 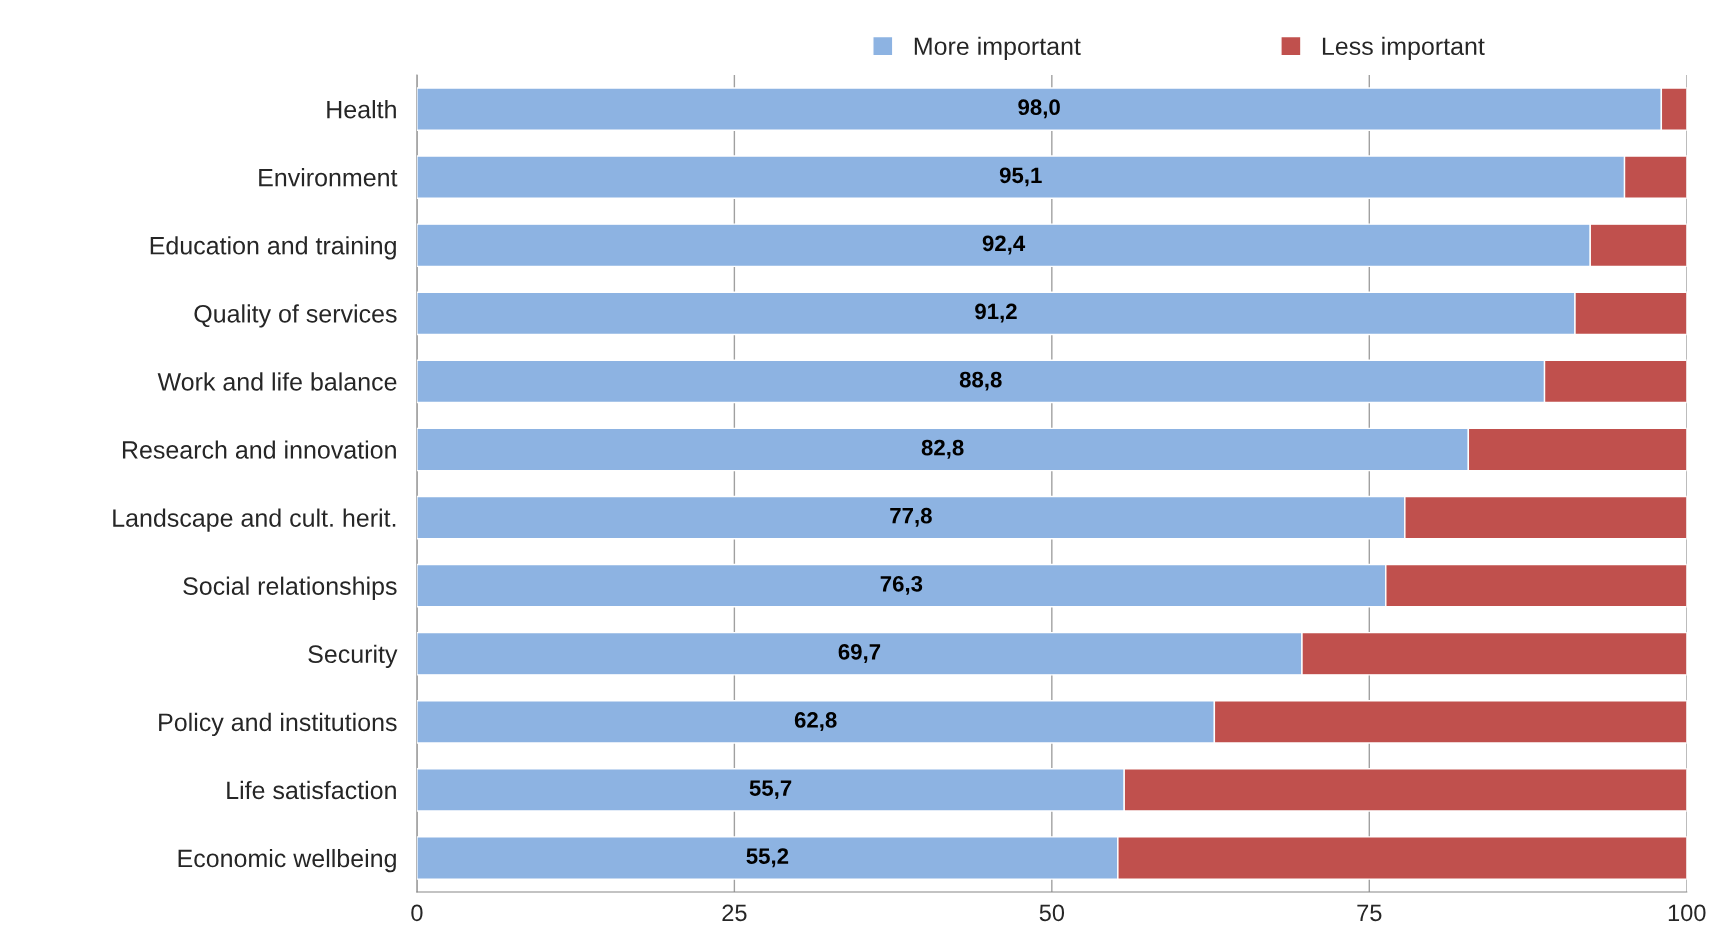 What do you see at coordinates (287, 860) in the screenshot?
I see `y-tick-label: Economic wellbeing` at bounding box center [287, 860].